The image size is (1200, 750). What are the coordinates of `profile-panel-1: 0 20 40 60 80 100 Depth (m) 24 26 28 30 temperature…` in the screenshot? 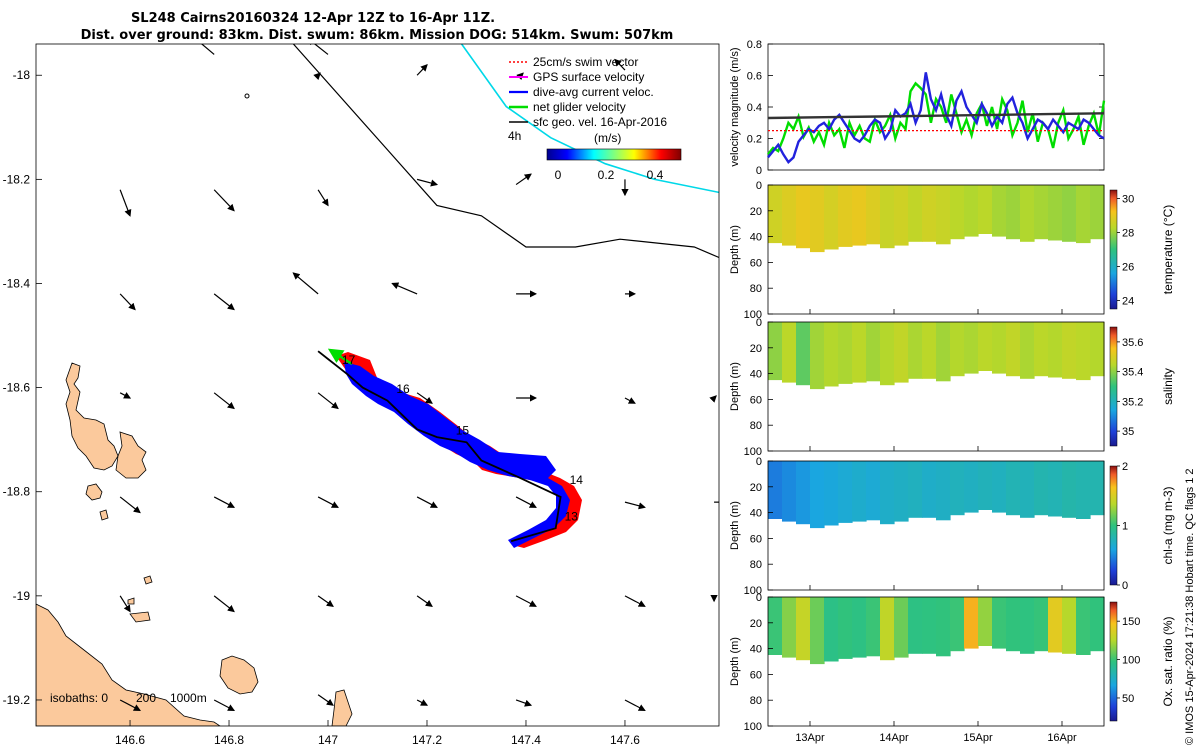 It's located at (952, 250).